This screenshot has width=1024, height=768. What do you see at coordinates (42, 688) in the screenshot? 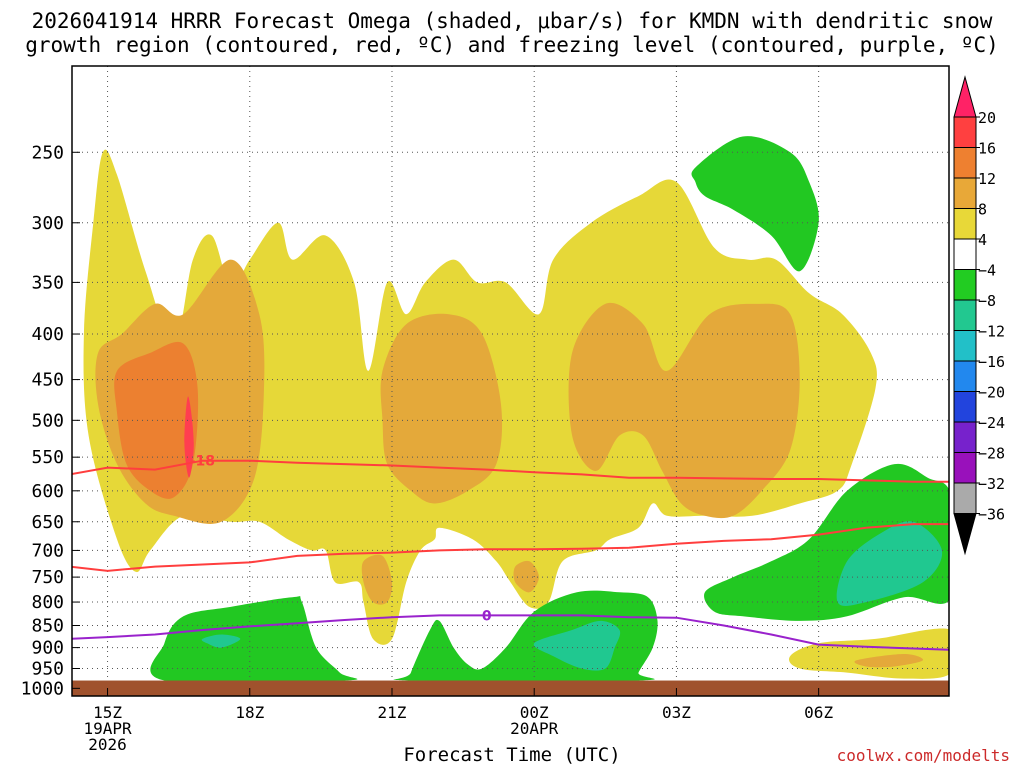
I see `y-tick-label-1000: 1000` at bounding box center [42, 688].